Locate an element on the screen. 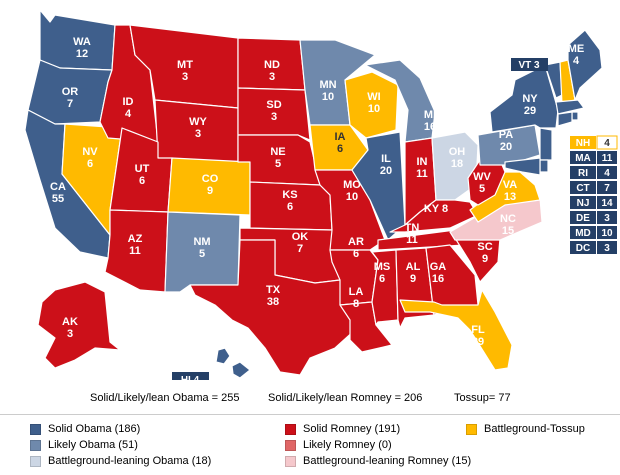 The height and width of the screenshot is (475, 620). label-va: VA 13 is located at coordinates (510, 191).